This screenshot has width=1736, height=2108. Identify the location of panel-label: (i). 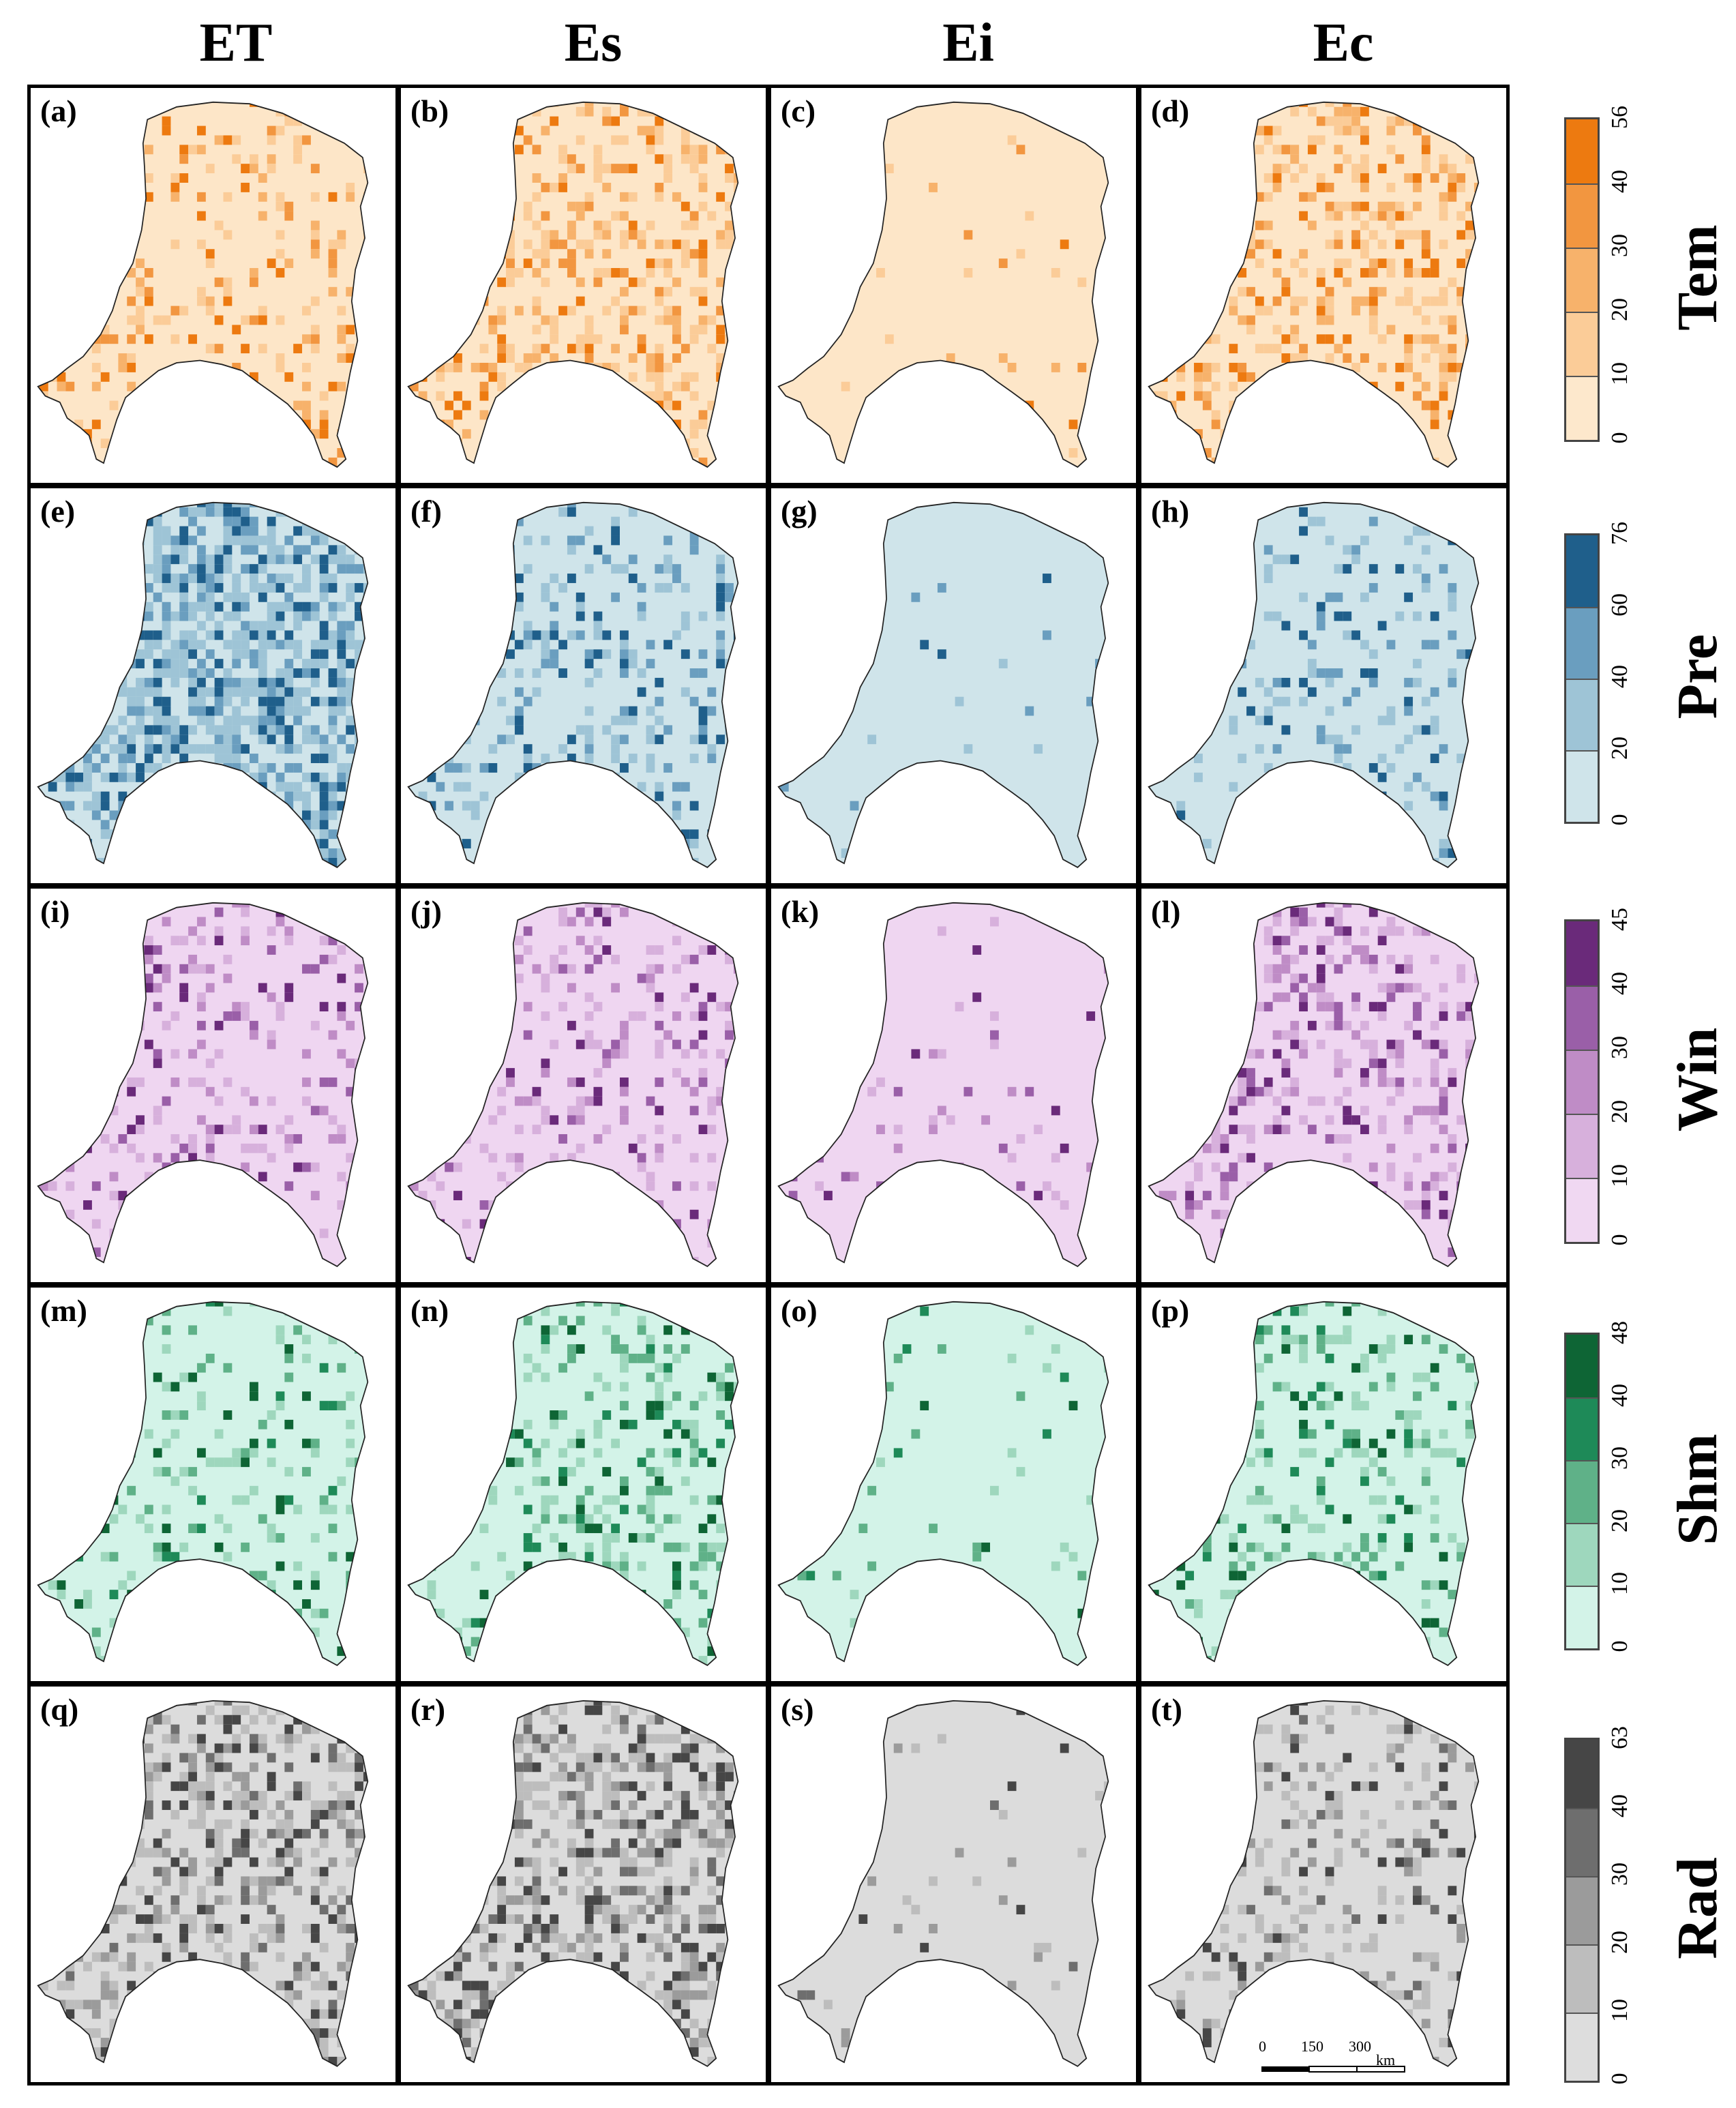
(55, 911).